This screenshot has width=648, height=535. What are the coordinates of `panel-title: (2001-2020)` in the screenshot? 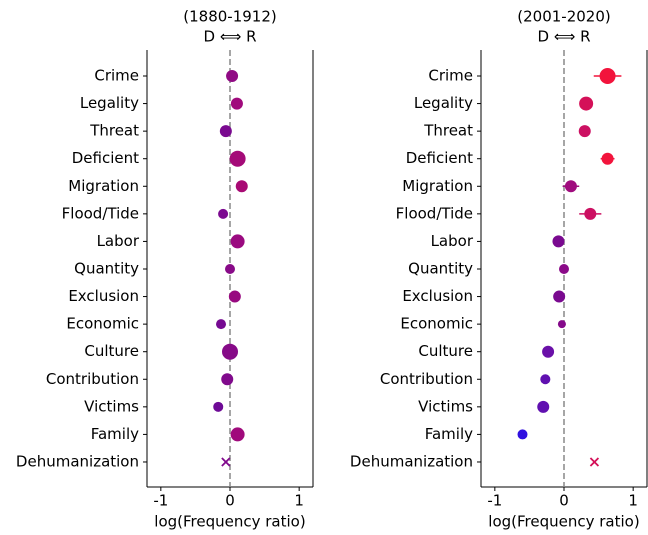 It's located at (563, 17).